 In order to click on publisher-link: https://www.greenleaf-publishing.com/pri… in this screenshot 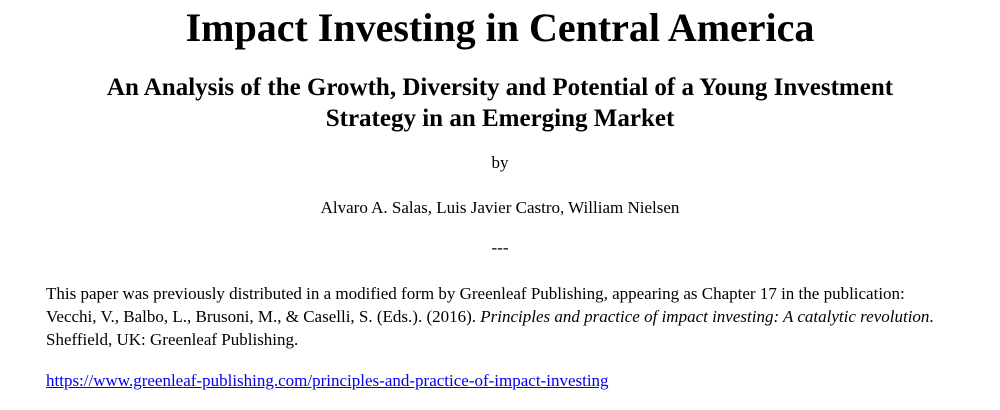, I will do `click(327, 380)`.